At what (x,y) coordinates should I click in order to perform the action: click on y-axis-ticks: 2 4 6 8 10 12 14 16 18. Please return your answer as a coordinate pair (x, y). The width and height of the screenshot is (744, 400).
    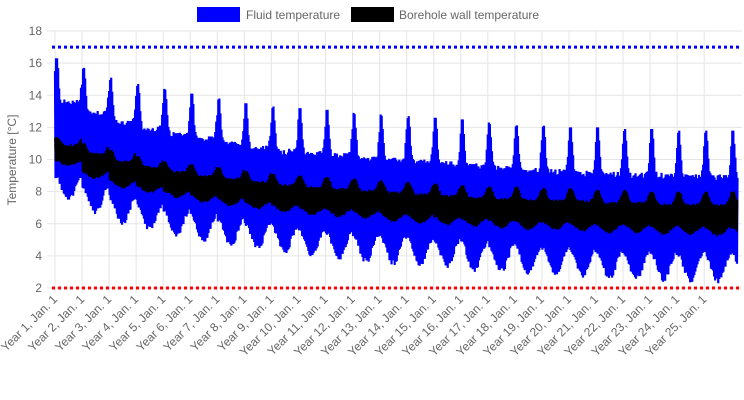
    Looking at the image, I should click on (36, 159).